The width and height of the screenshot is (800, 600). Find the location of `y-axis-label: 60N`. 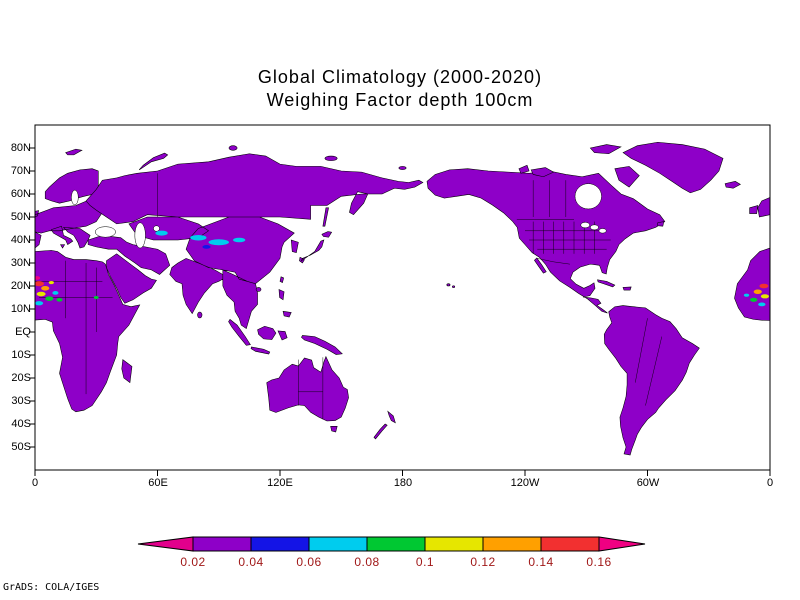

y-axis-label: 60N is located at coordinates (20, 194).